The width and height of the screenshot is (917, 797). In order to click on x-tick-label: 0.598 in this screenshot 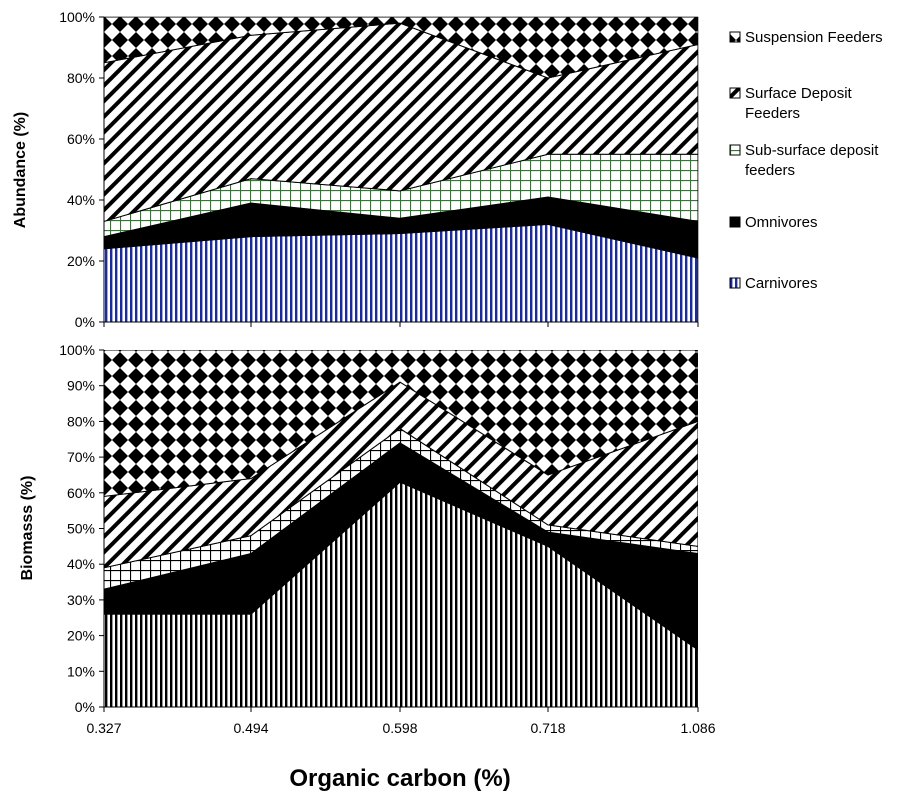, I will do `click(399, 728)`.